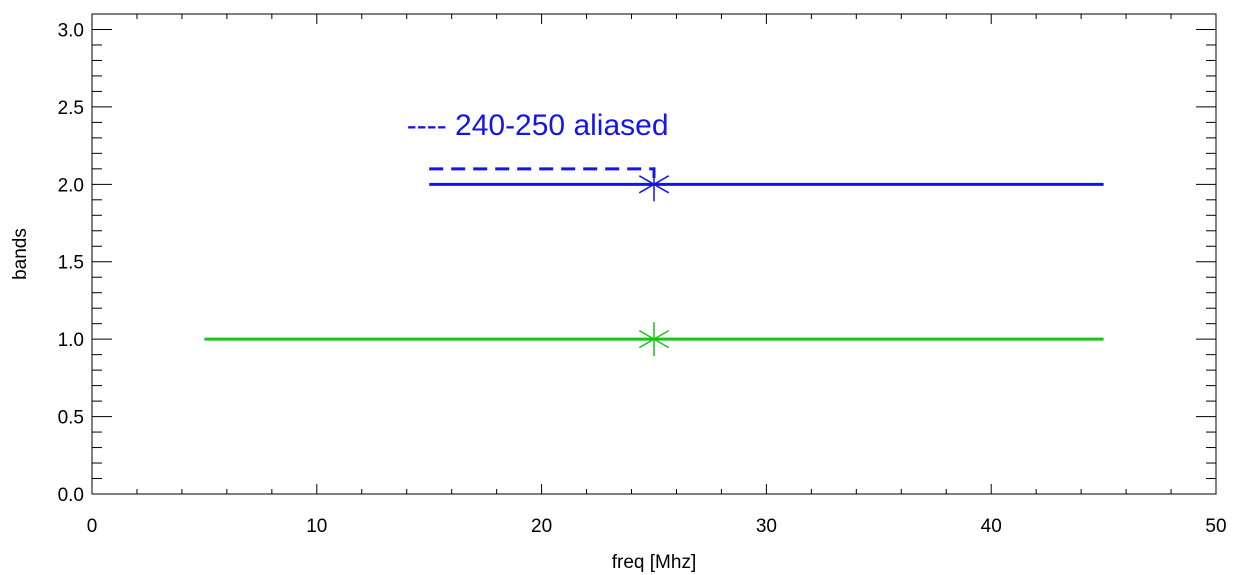 The image size is (1234, 575). I want to click on y-axis-label: bands, so click(20, 254).